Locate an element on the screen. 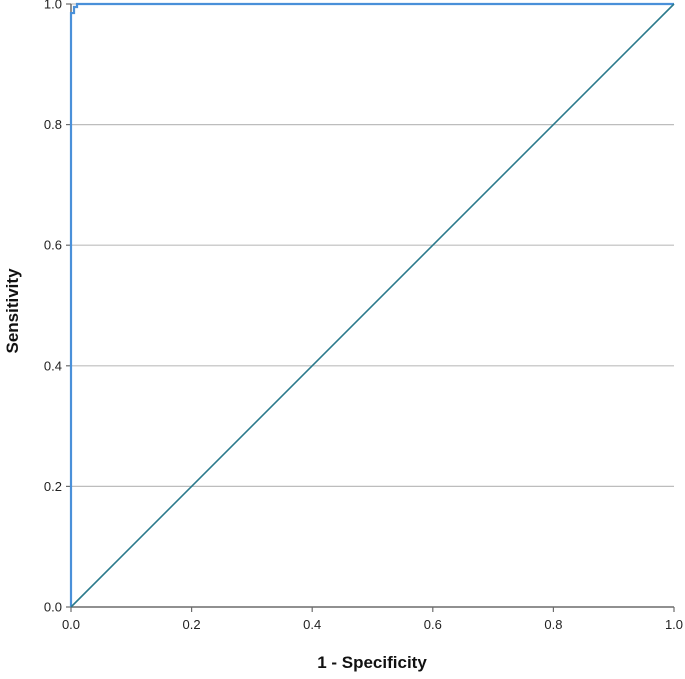 The height and width of the screenshot is (679, 685). y-axis-title: Sensitivity is located at coordinates (12, 311).